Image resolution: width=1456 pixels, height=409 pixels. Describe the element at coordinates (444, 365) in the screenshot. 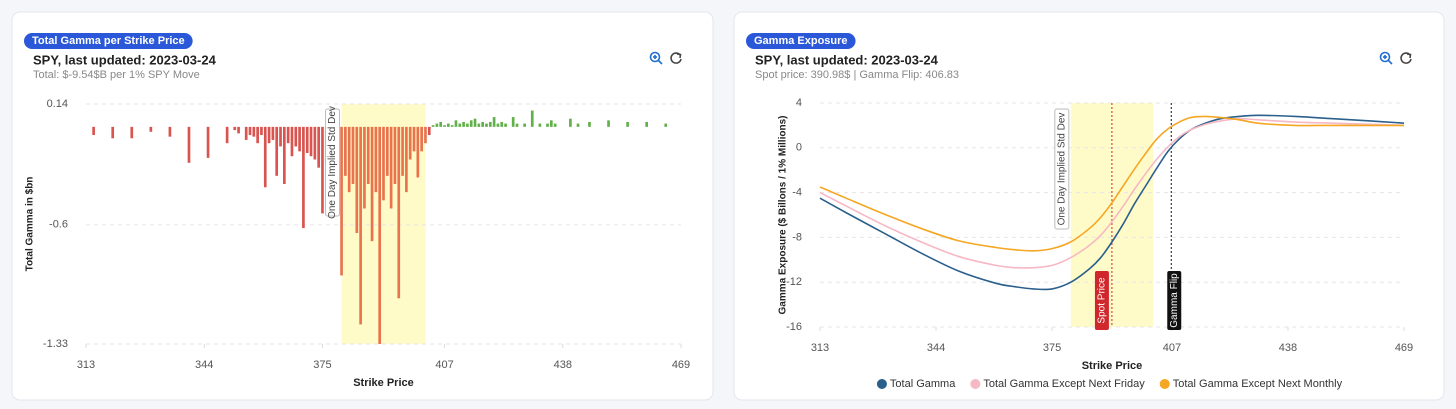

I see `x-tick-label: 407` at that location.